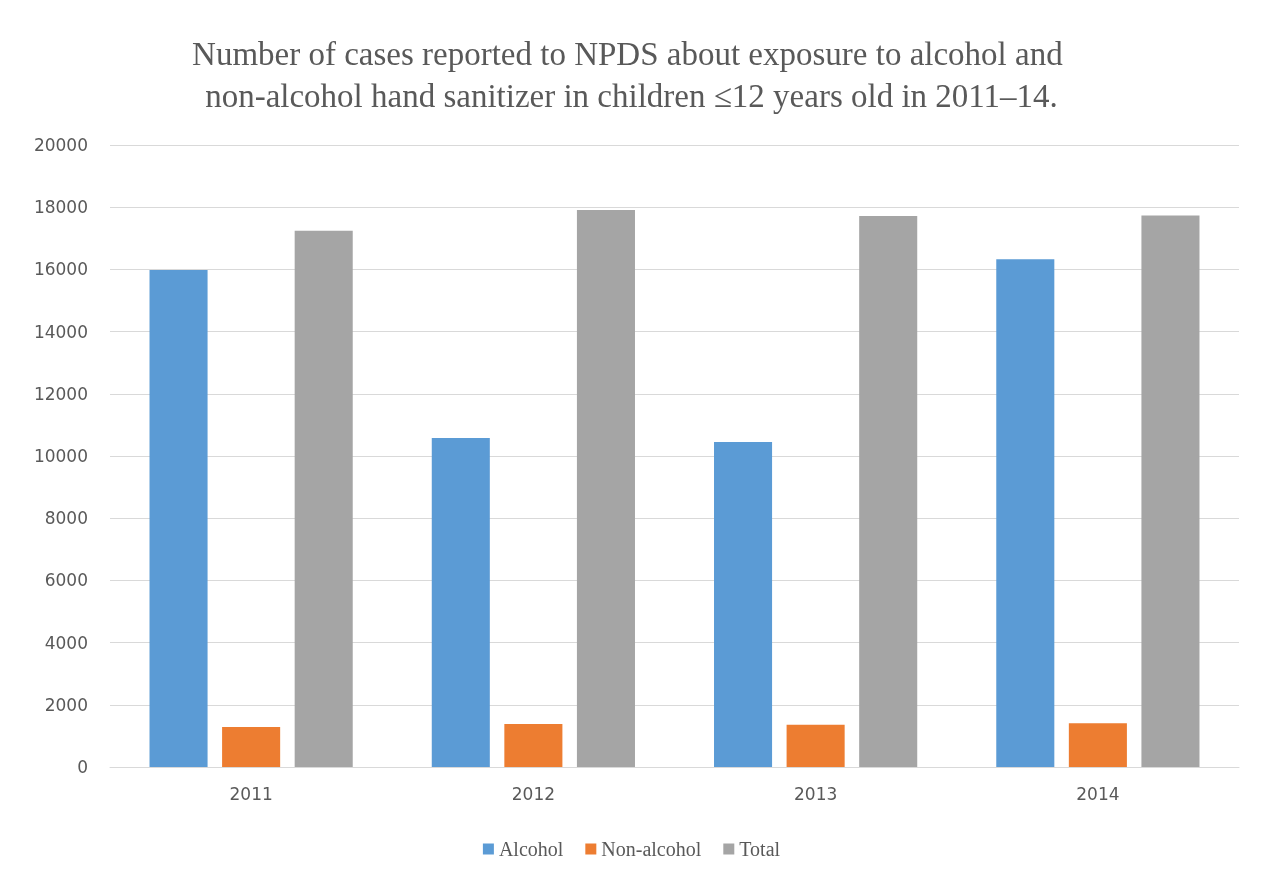 This screenshot has height=882, width=1263. I want to click on x-tick-label: 2012, so click(533, 793).